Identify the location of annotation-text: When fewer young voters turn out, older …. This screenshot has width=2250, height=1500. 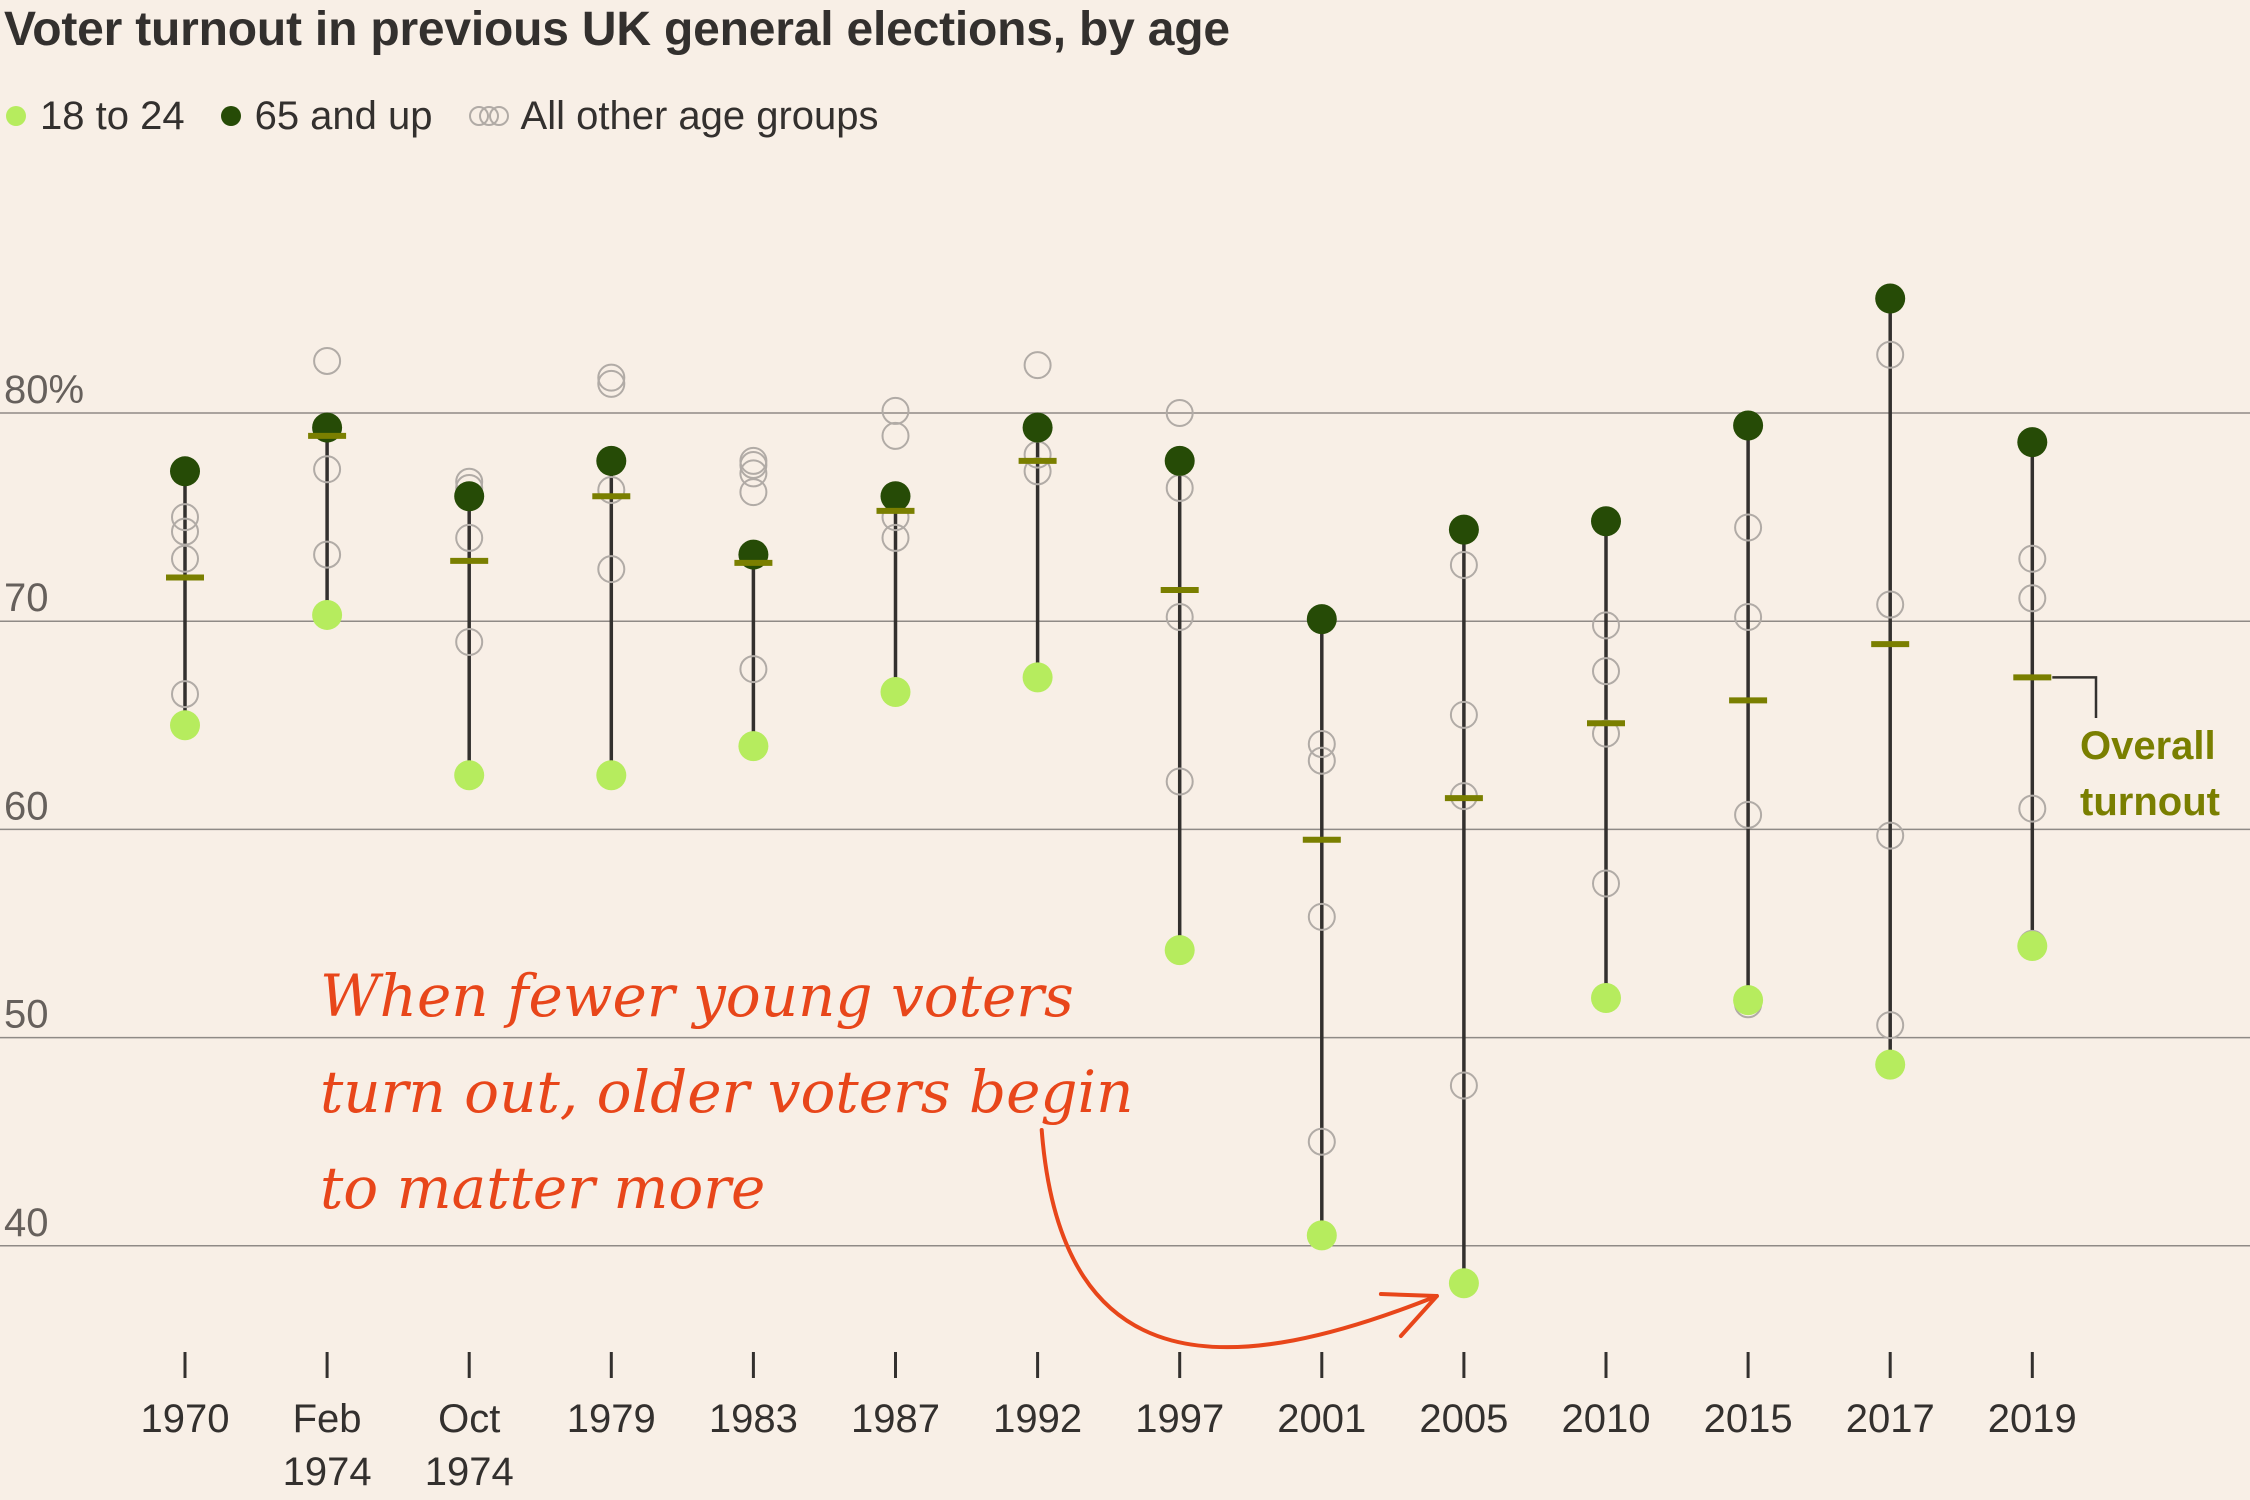
(730, 1092).